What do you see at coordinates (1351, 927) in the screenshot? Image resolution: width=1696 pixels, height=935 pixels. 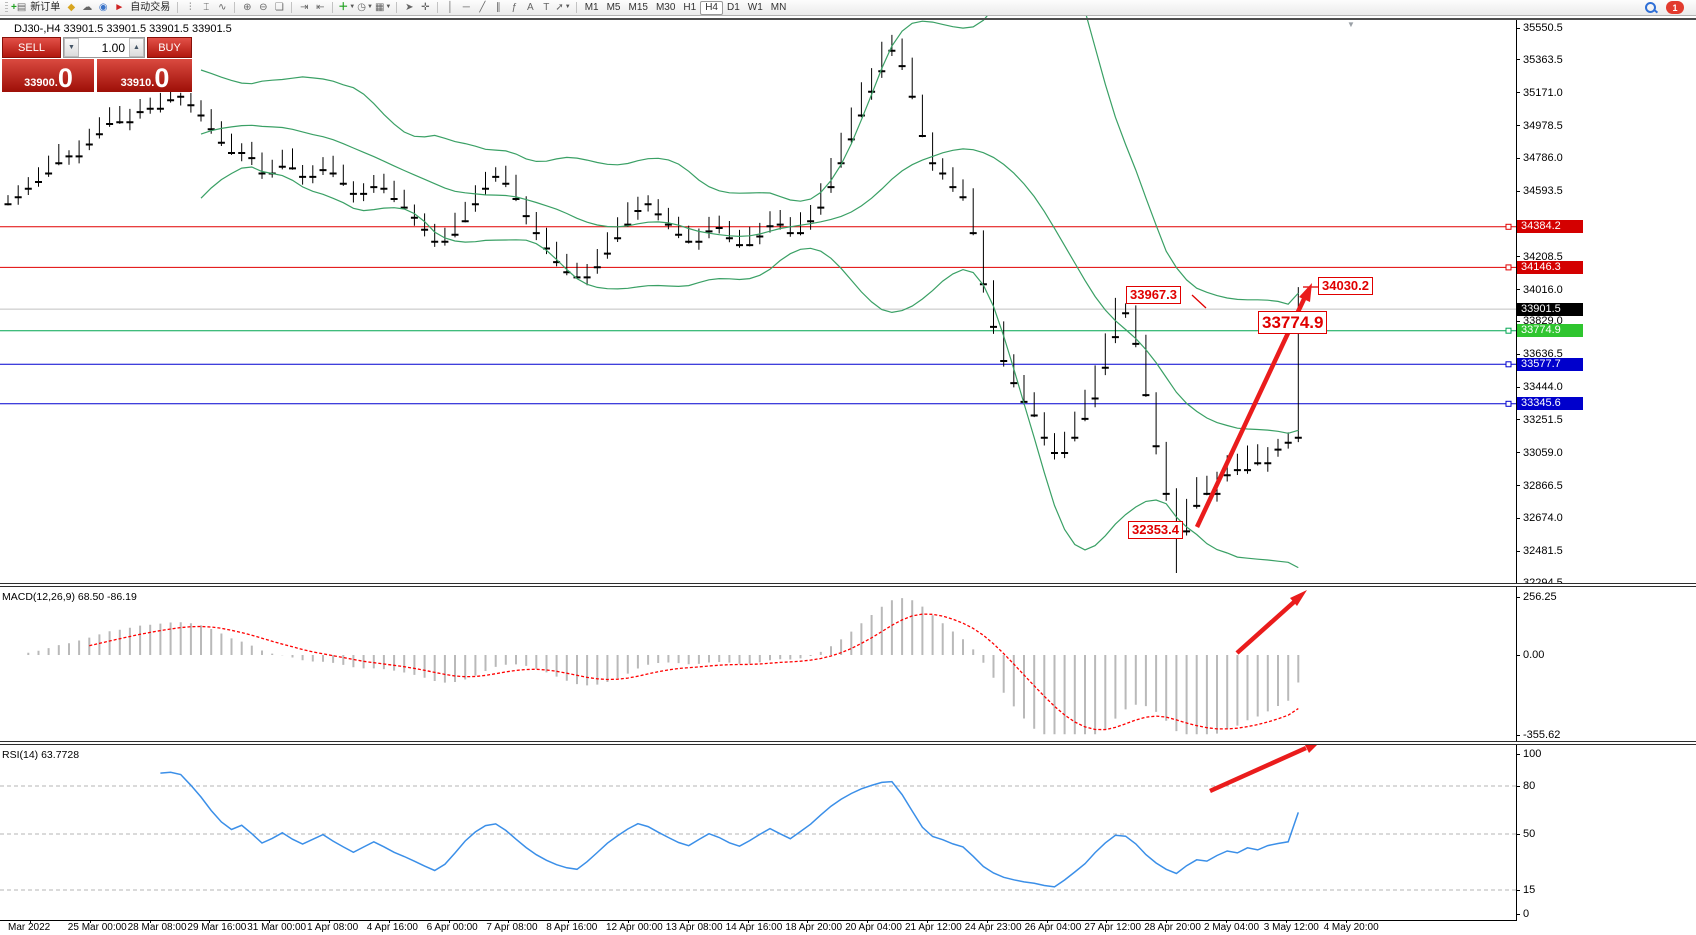 I see `time-axis-label: 4 May 20:00` at bounding box center [1351, 927].